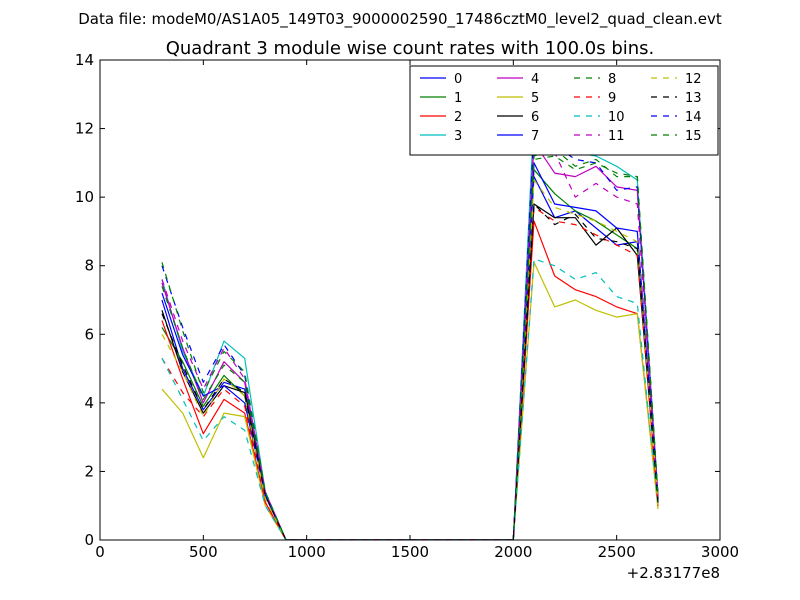  I want to click on legend-label-10: 10, so click(616, 117).